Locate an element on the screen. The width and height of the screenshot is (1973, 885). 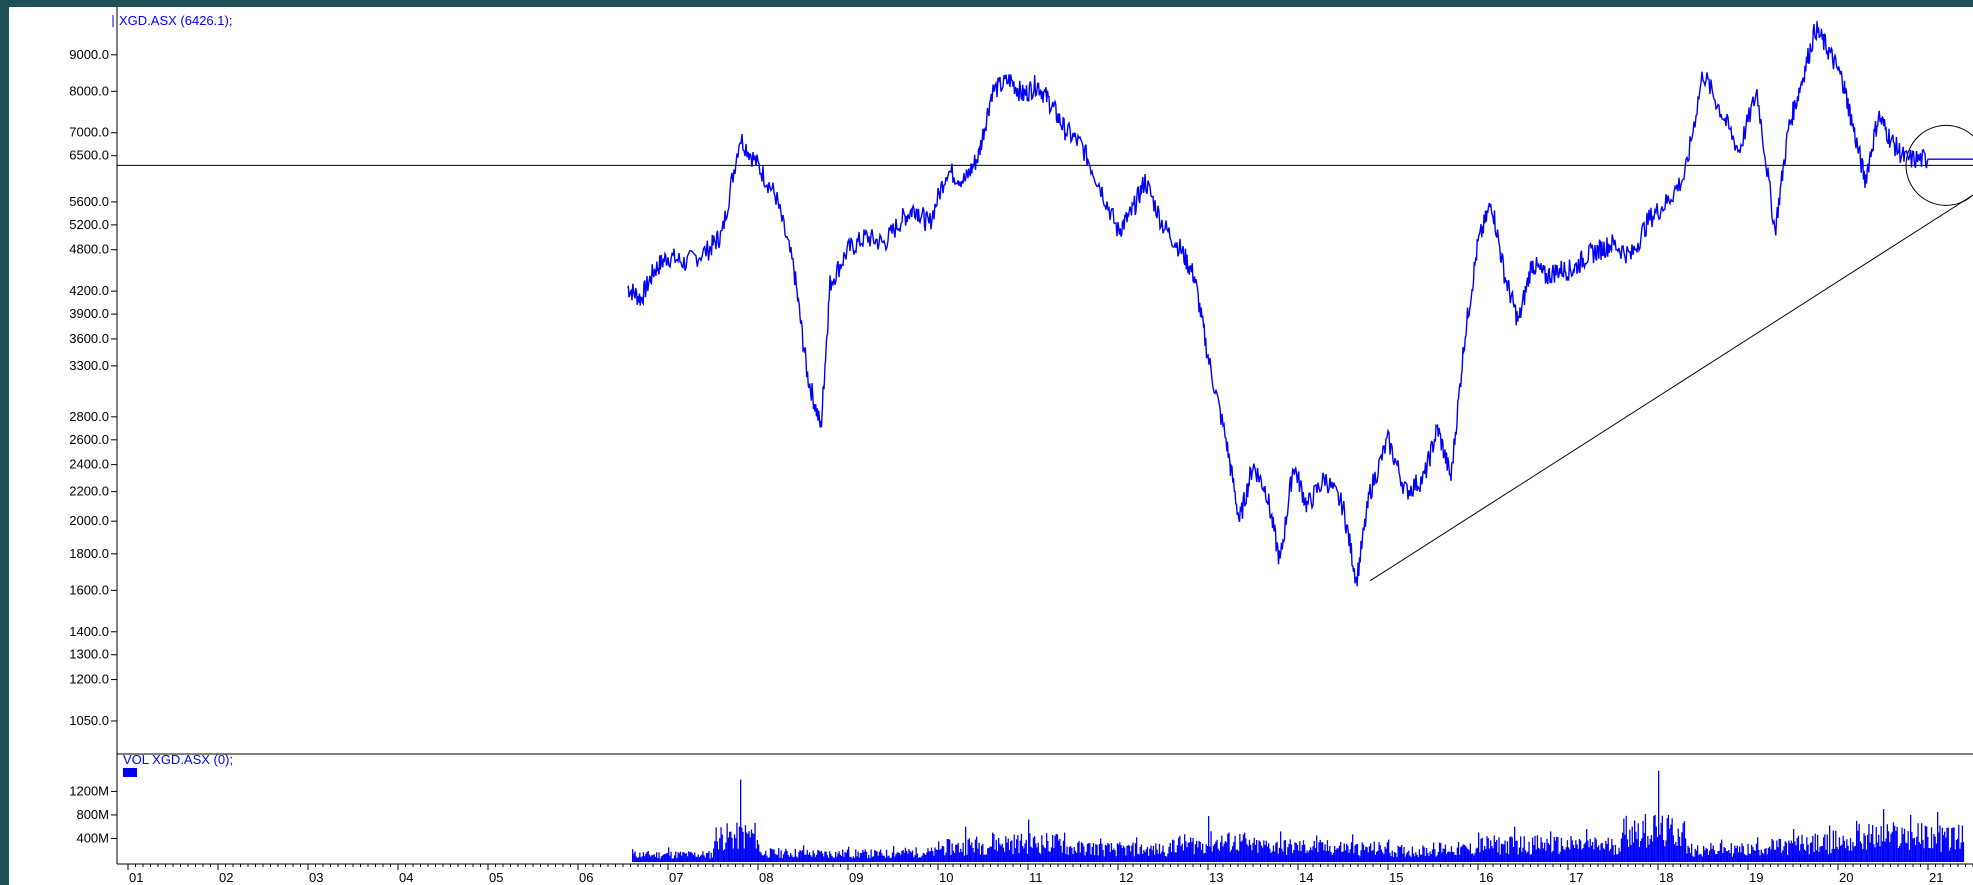
price-tick-label: 2400.0 is located at coordinates (89, 464).